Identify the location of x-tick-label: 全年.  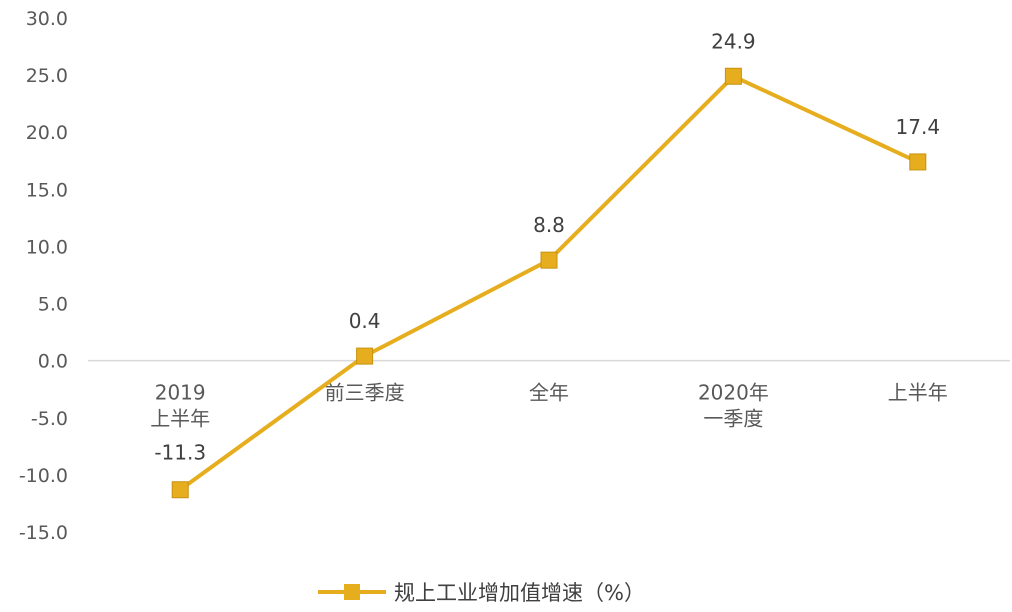
(549, 393).